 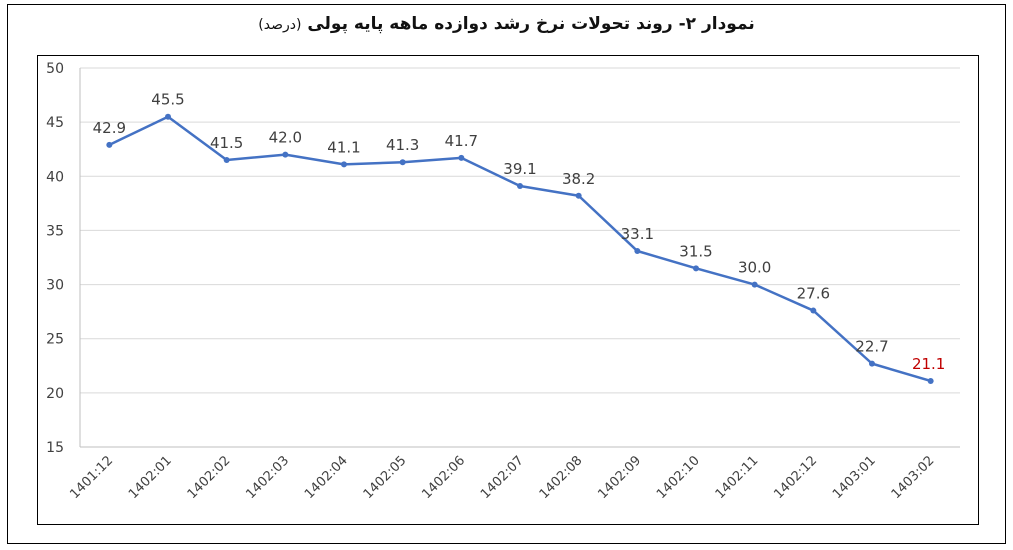 I want to click on data-label: 42.0, so click(x=285, y=138).